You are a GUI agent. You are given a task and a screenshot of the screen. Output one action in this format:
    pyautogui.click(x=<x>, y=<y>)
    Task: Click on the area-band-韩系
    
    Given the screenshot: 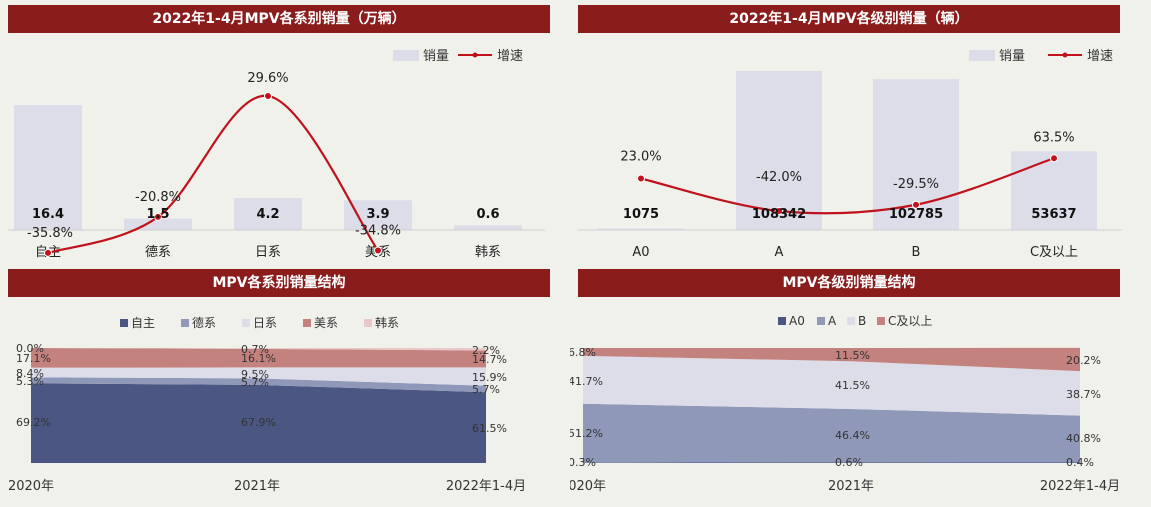 What is the action you would take?
    pyautogui.click(x=258, y=349)
    